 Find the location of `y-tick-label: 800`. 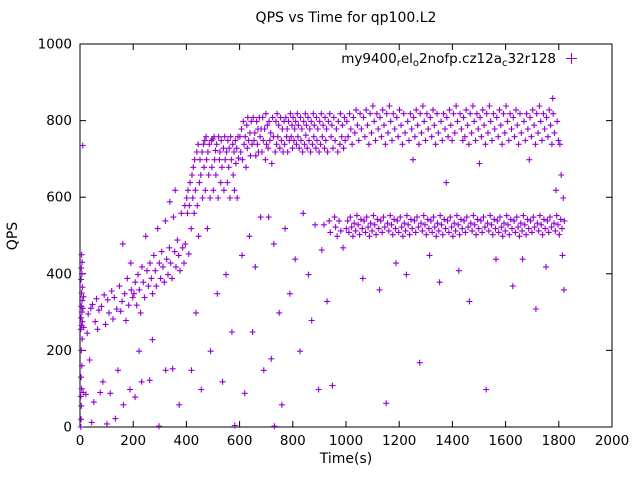

y-tick-label: 800 is located at coordinates (59, 121).